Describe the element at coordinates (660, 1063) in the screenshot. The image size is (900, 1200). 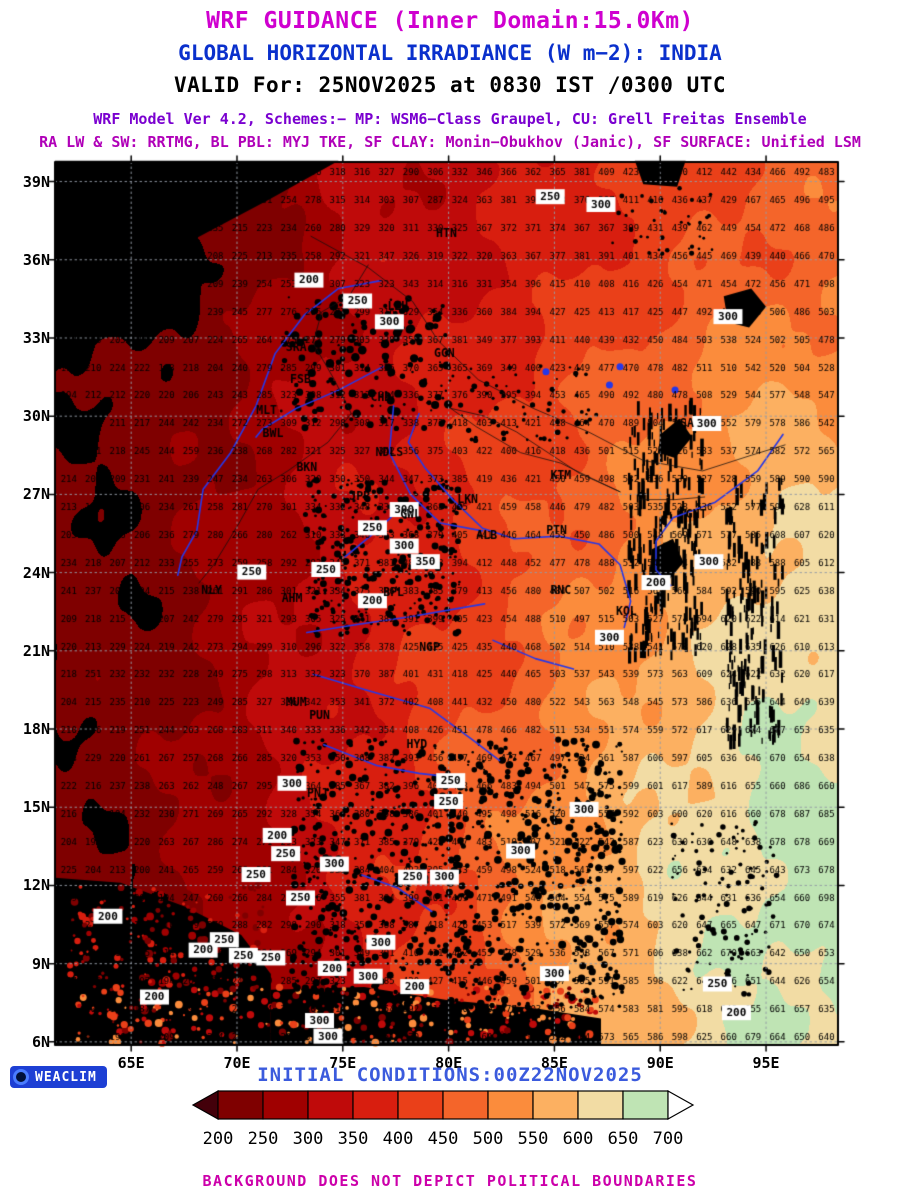
I see `x-axis-label: 90E` at that location.